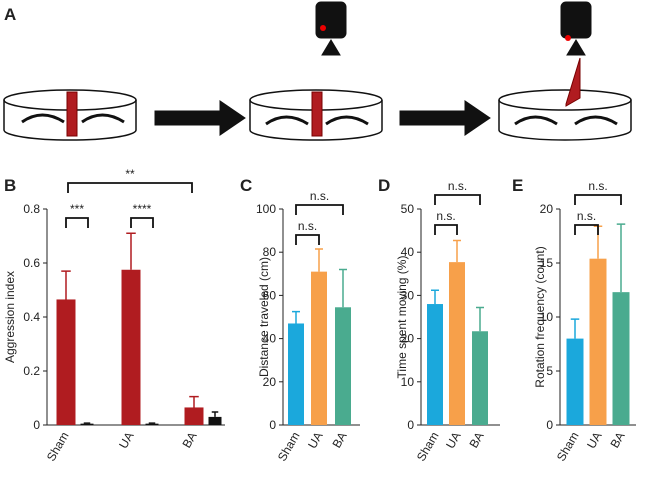 This screenshot has height=478, width=647. What do you see at coordinates (10, 317) in the screenshot?
I see `y-axis-label: Aggression index` at bounding box center [10, 317].